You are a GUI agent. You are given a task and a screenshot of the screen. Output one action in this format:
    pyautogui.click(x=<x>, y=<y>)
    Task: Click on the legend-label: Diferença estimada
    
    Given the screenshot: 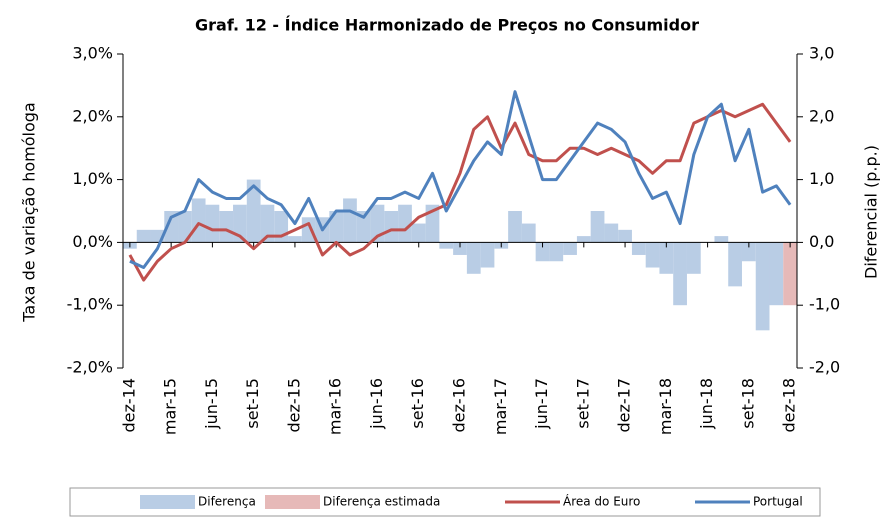 What is the action you would take?
    pyautogui.click(x=381, y=502)
    